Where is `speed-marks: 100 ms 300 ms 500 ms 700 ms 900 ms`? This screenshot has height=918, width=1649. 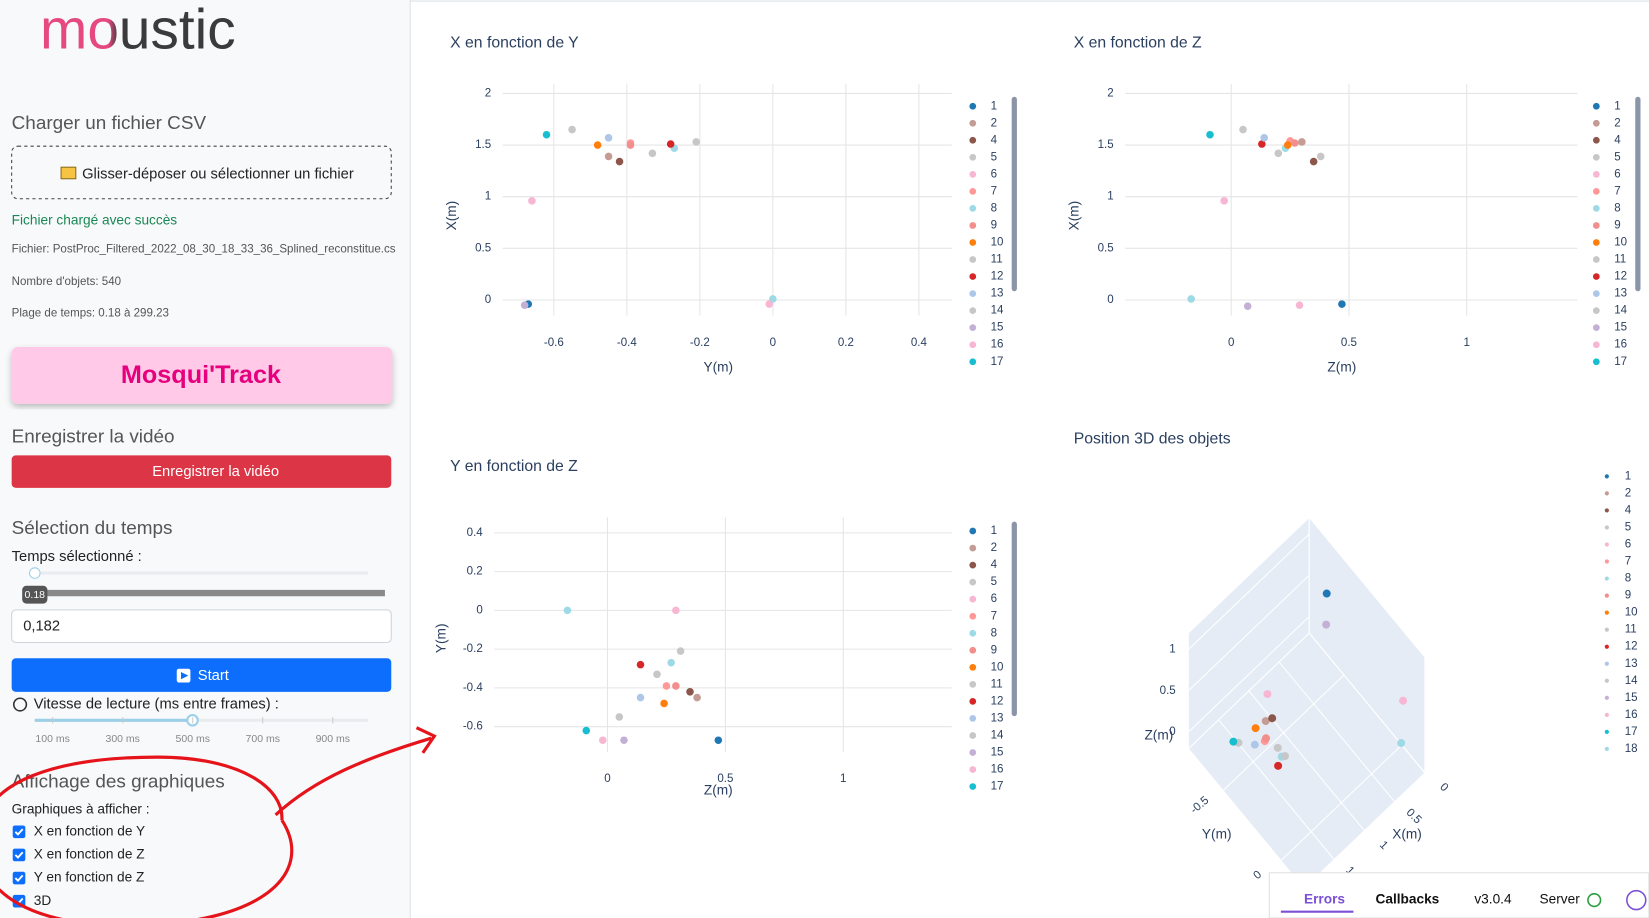
speed-marks: 100 ms 300 ms 500 ms 700 ms 900 ms is located at coordinates (192, 731).